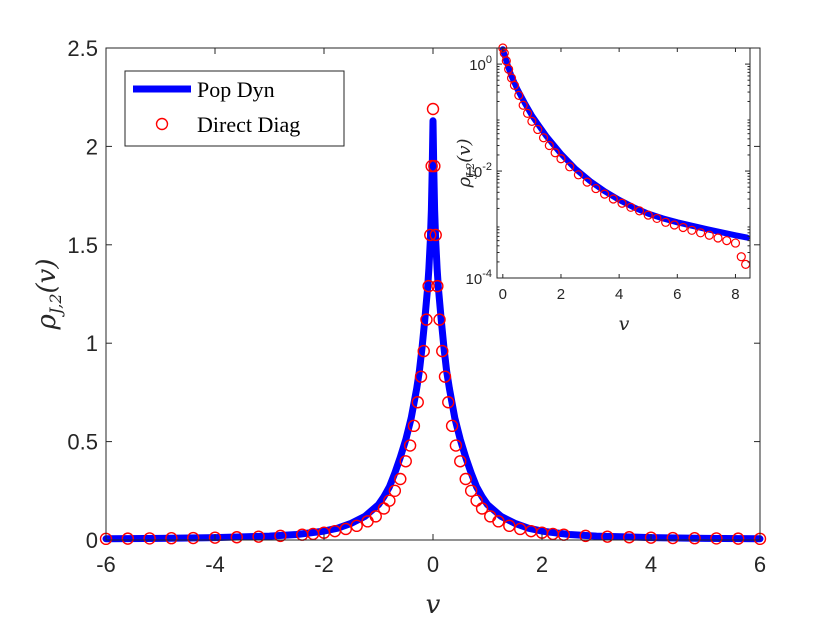 The height and width of the screenshot is (630, 840). I want to click on inset-data-layer, so click(624, 156).